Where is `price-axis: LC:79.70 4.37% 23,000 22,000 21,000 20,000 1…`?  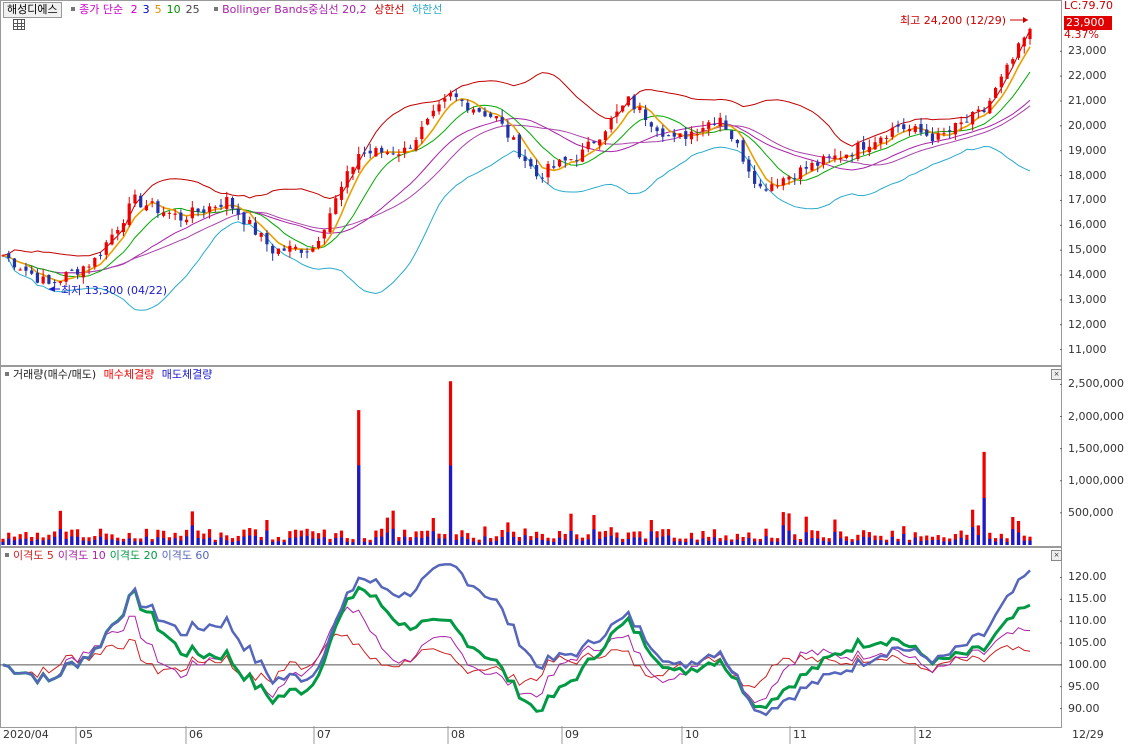 price-axis: LC:79.70 4.37% 23,000 22,000 21,000 20,000 1… is located at coordinates (1095, 183).